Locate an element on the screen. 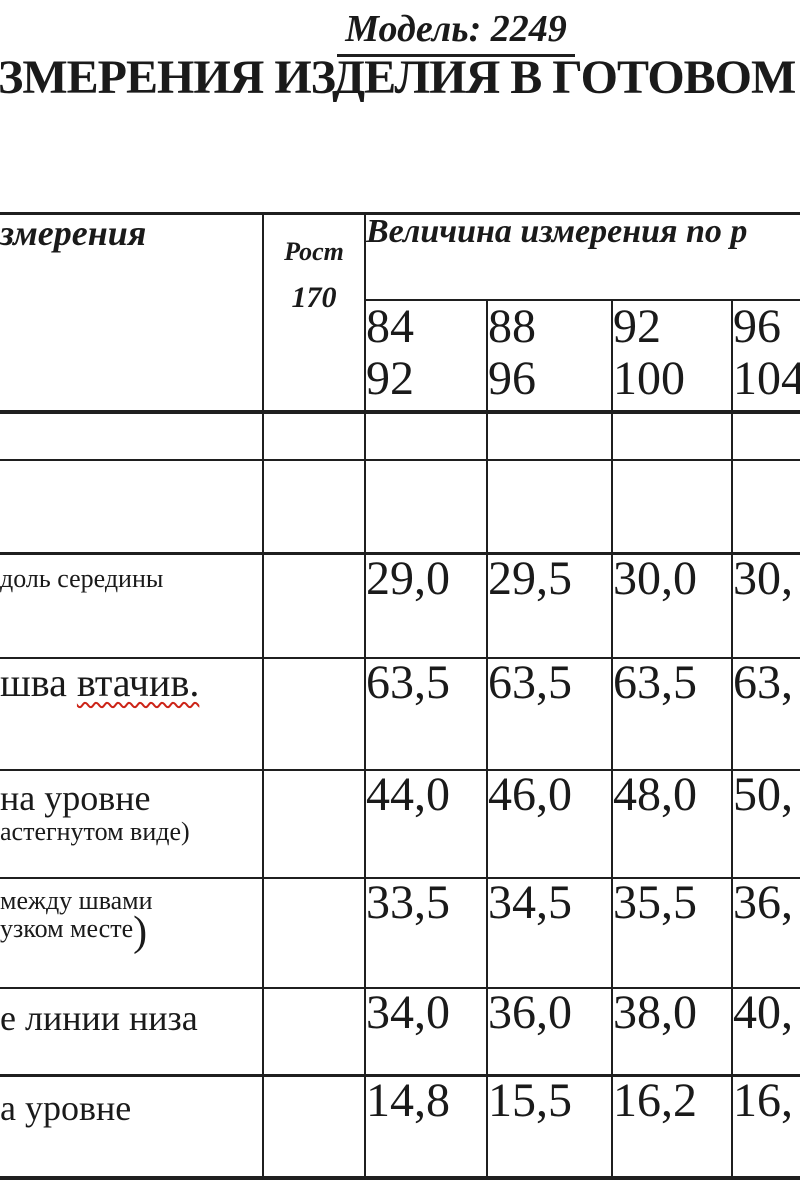 This screenshot has width=800, height=1200. row-label-cell: шва втачив. is located at coordinates (132, 713).